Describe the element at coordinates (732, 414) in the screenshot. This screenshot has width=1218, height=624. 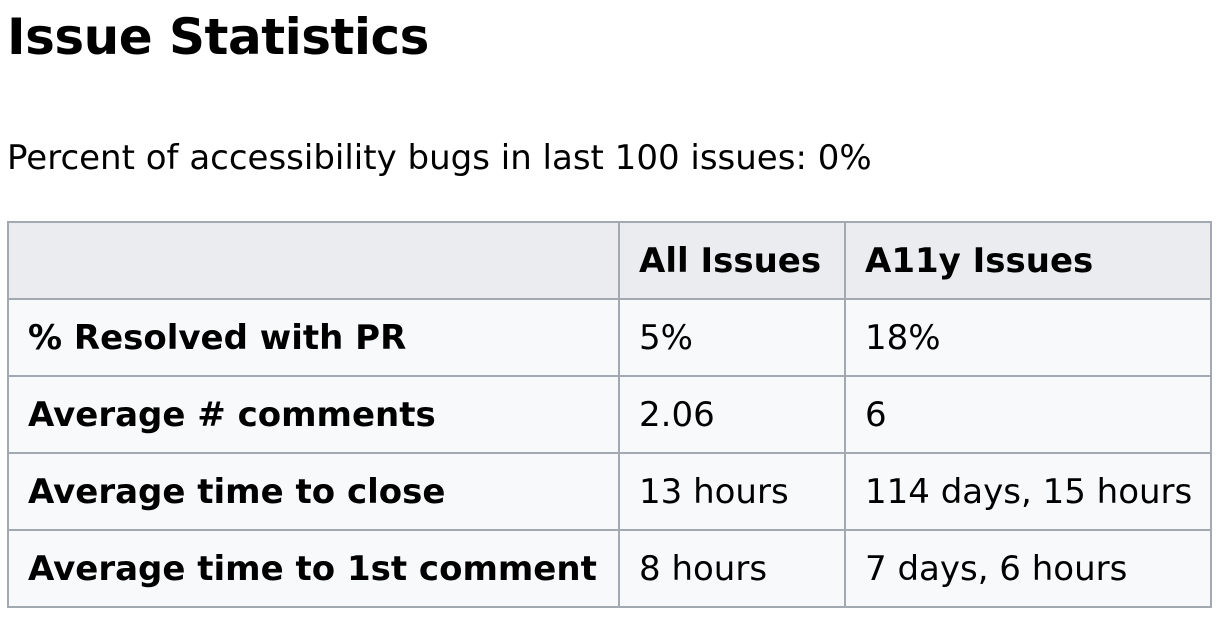
I see `all-issues-value: 2.06` at that location.